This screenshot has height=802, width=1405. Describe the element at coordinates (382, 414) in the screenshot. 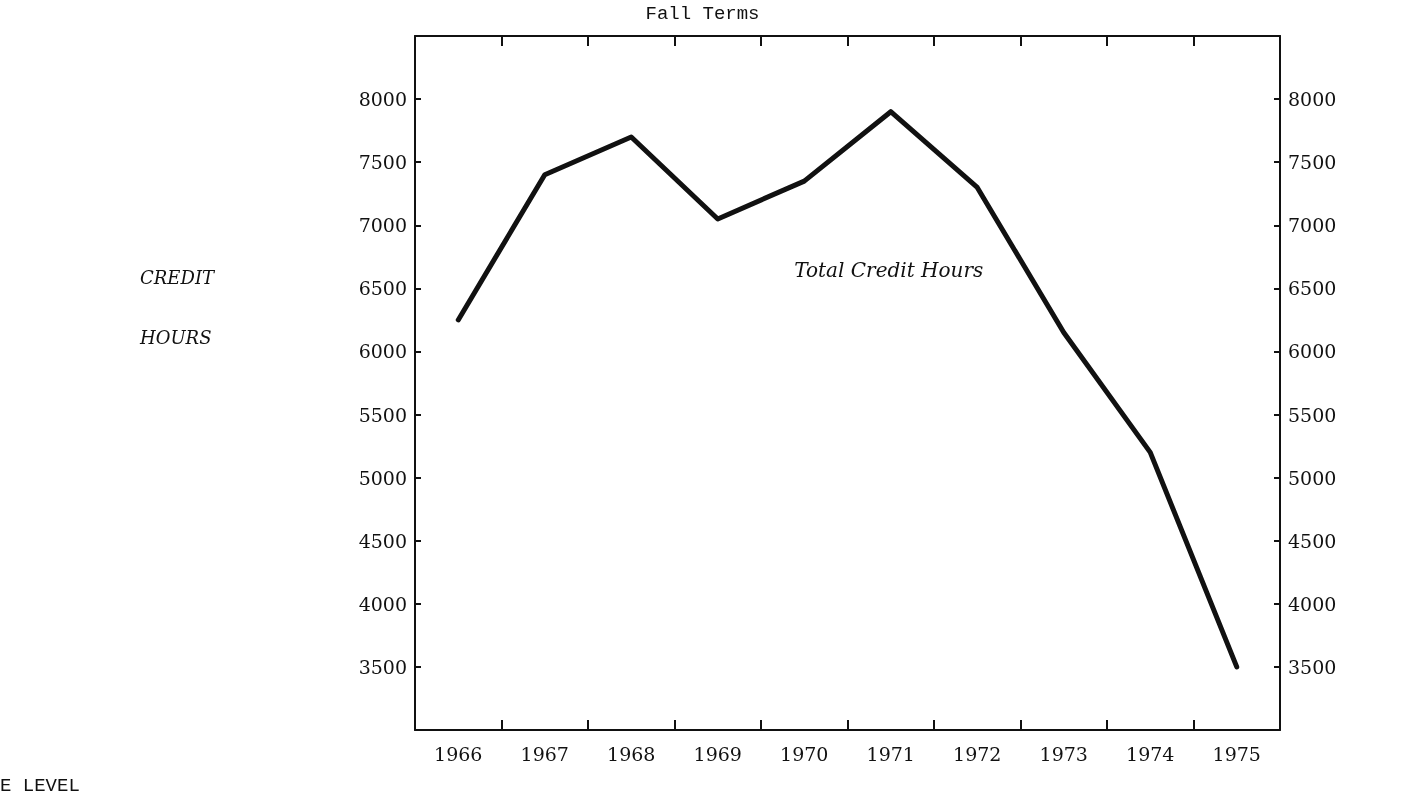

I see `y-tick-label: 5500` at that location.